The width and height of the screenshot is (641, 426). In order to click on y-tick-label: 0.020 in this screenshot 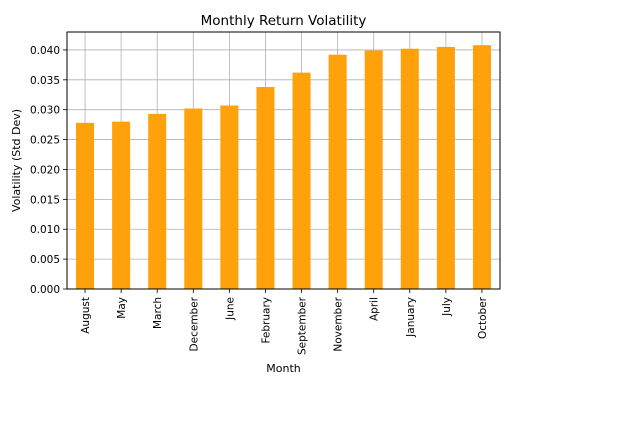, I will do `click(45, 170)`.